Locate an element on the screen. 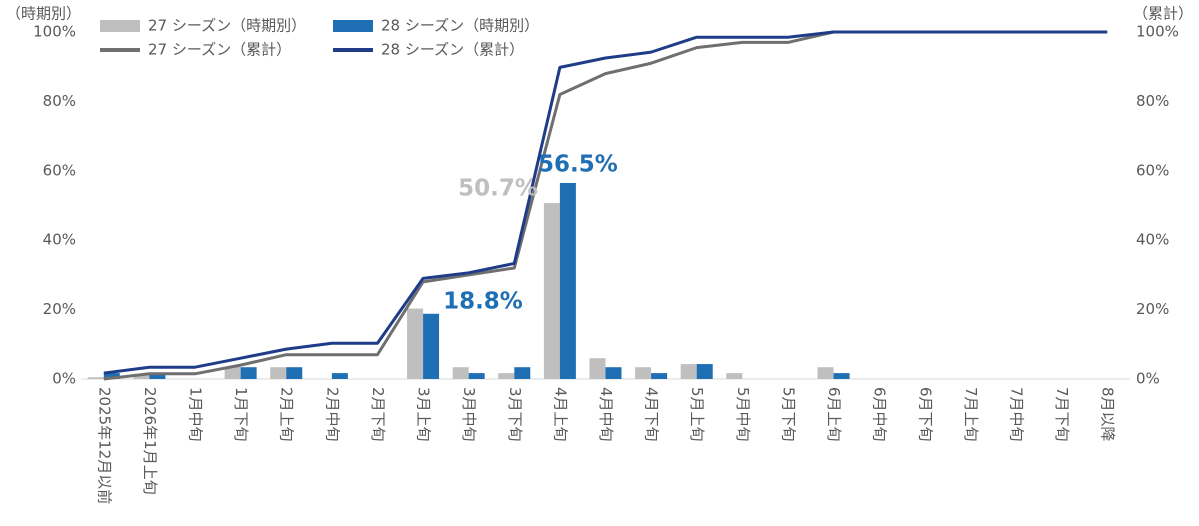  x-tick-label: 2026年1月上旬 is located at coordinates (150, 441).